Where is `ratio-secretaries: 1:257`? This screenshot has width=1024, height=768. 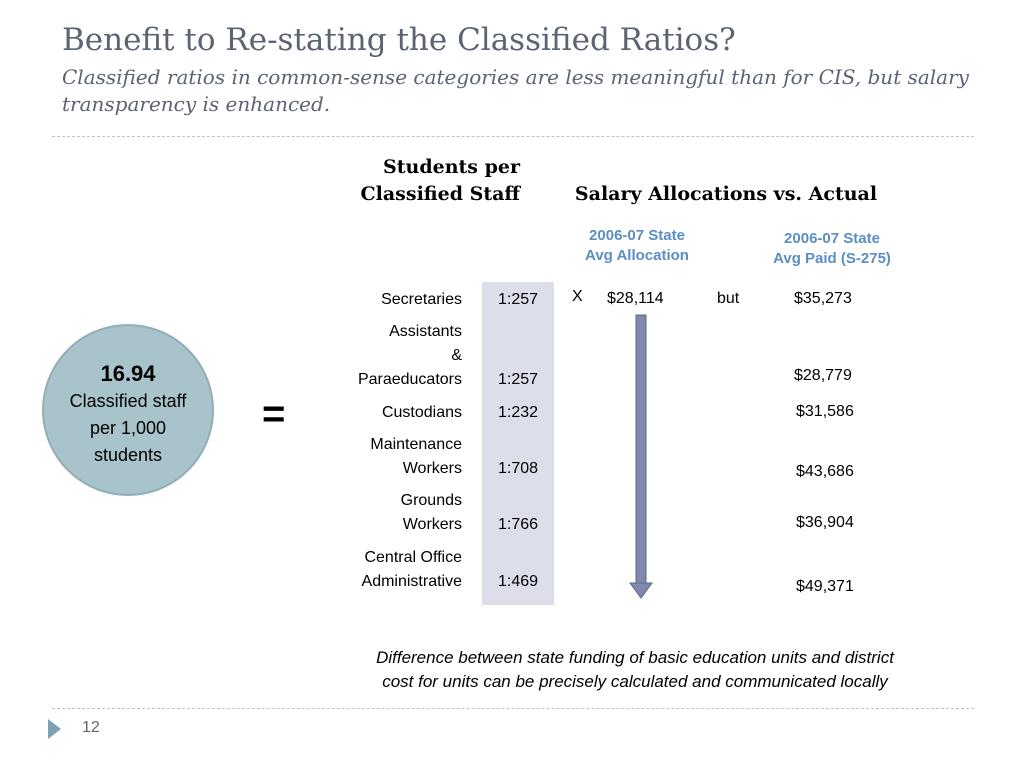 ratio-secretaries: 1:257 is located at coordinates (518, 299).